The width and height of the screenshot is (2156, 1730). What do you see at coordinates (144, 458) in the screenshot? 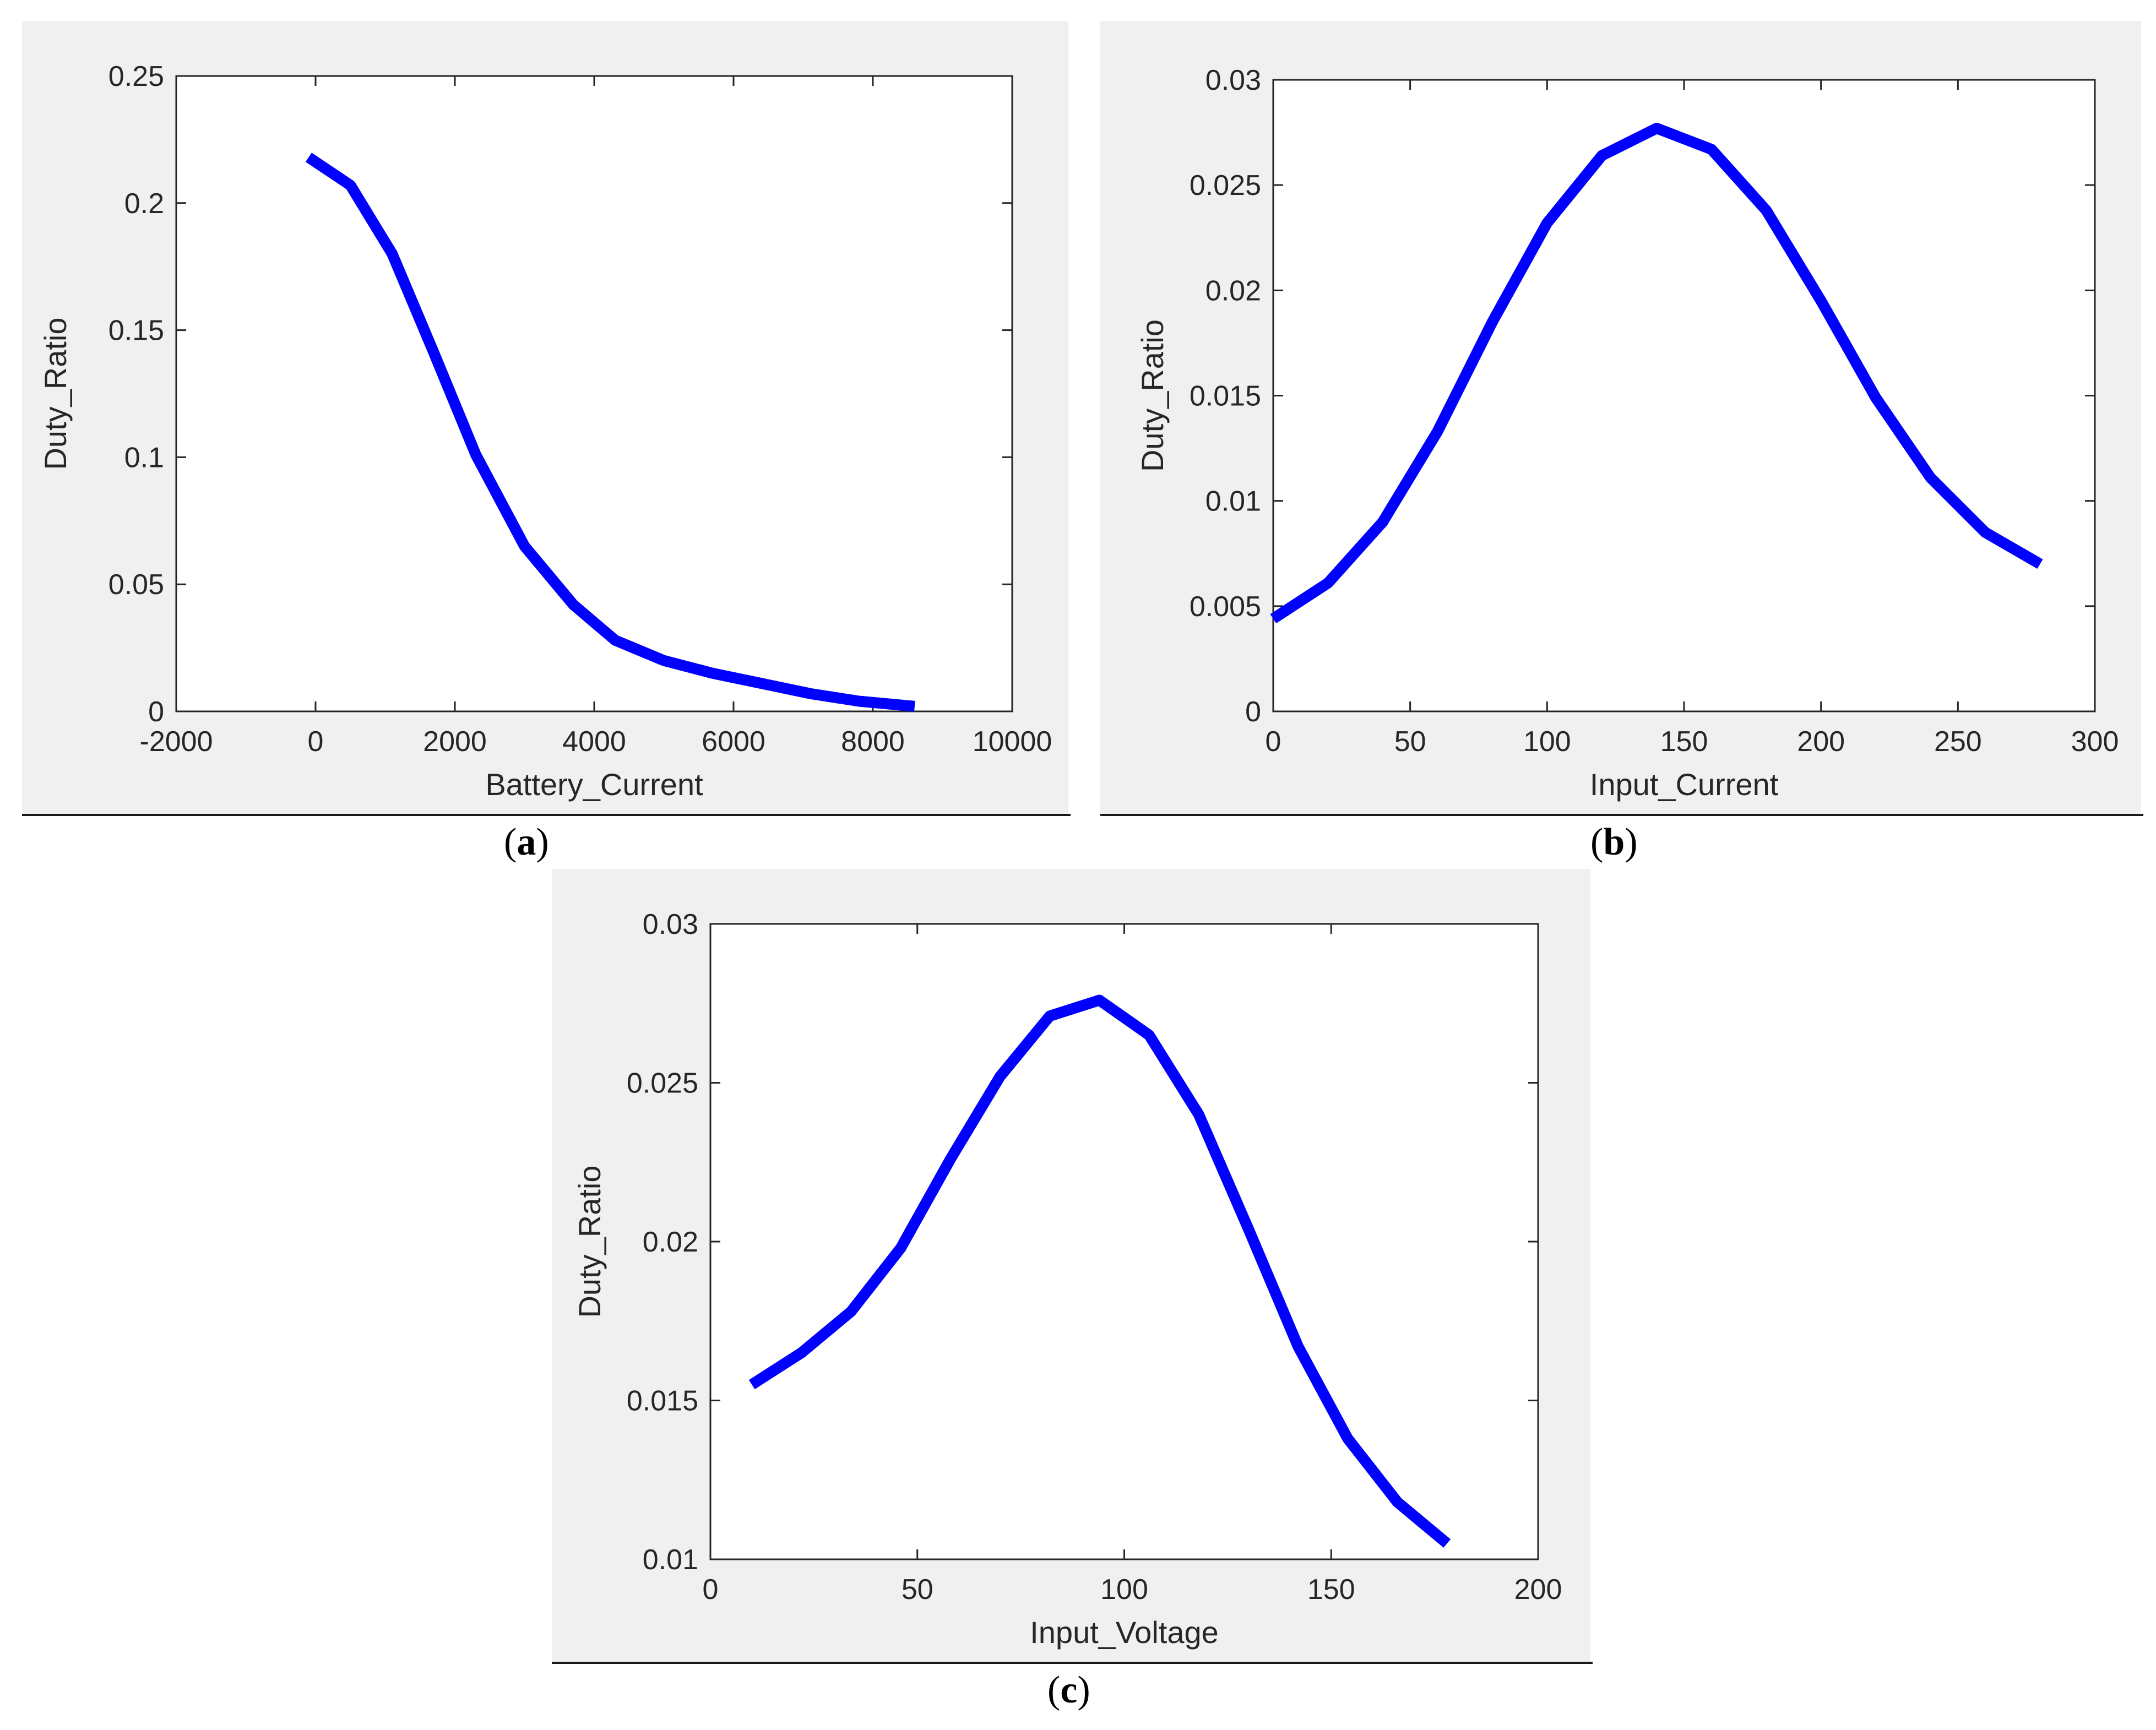
I see `y-tick-label: 0.1` at bounding box center [144, 458].